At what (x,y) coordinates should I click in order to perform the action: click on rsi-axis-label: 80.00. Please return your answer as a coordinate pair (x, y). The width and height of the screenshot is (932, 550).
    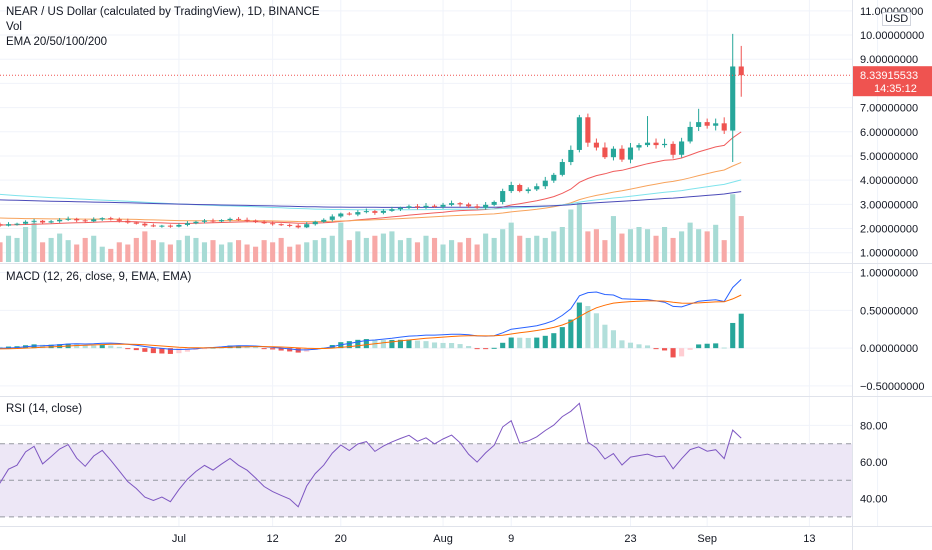
    Looking at the image, I should click on (874, 426).